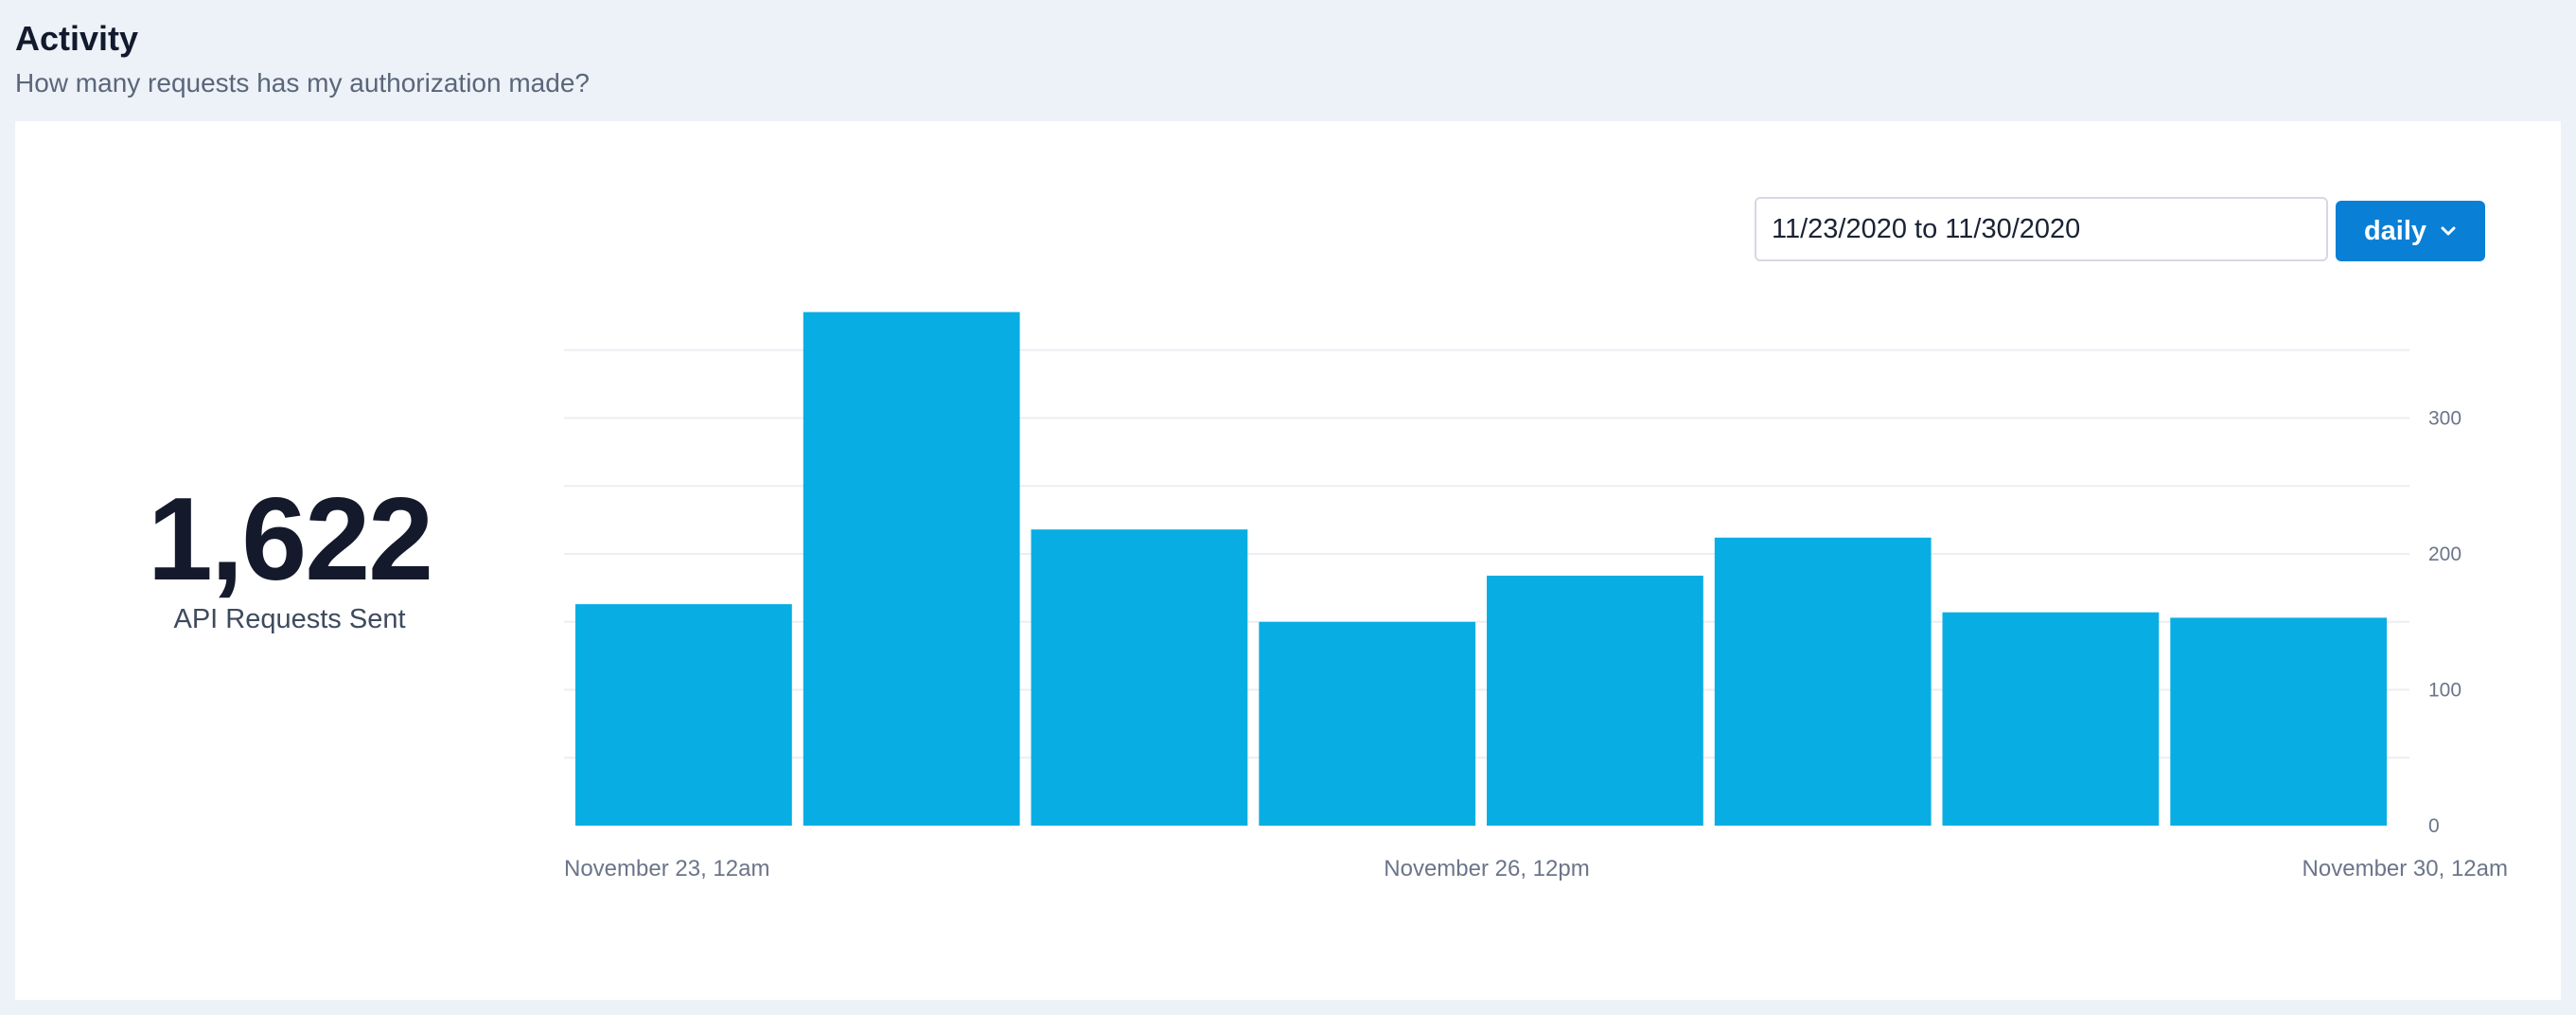 The height and width of the screenshot is (1015, 2576). Describe the element at coordinates (2434, 826) in the screenshot. I see `y-tick-label: 0` at that location.